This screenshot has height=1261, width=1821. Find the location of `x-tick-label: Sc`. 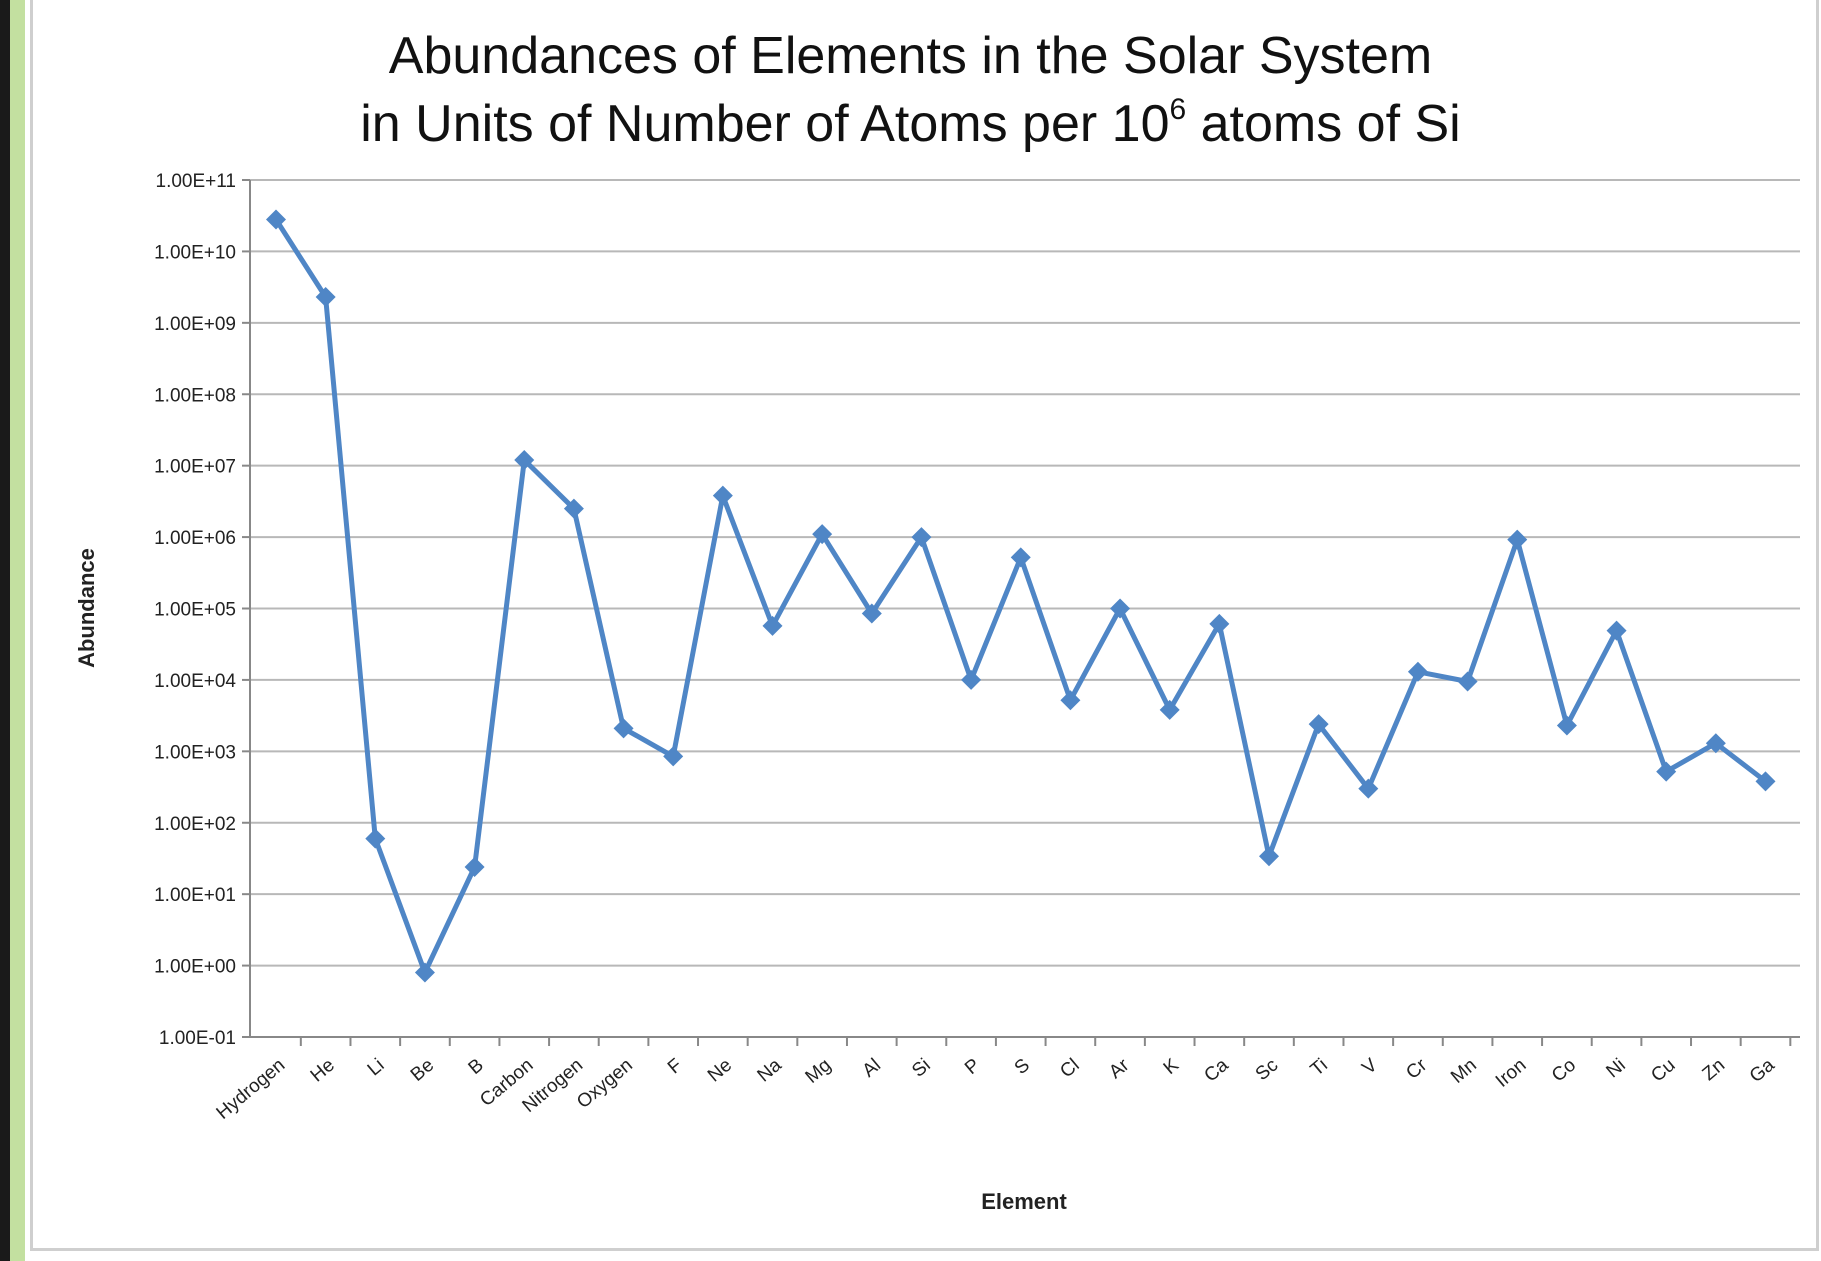

x-tick-label: Sc is located at coordinates (1267, 1070).